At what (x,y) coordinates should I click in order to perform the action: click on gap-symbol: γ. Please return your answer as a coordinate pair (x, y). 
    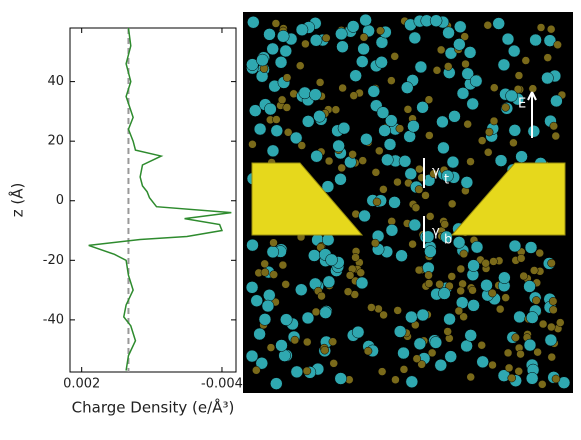
    Looking at the image, I should click on (436, 232).